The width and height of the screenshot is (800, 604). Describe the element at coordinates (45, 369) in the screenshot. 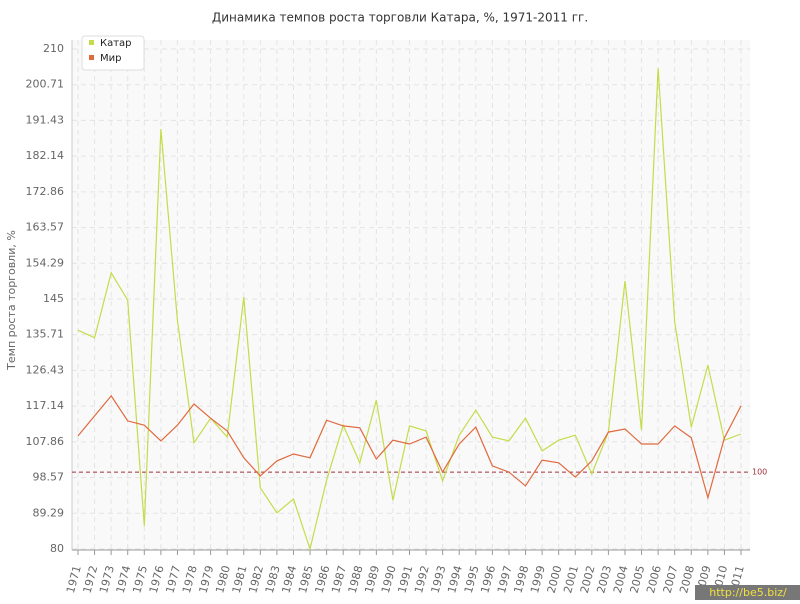

I see `y-tick-label: 126.43` at that location.